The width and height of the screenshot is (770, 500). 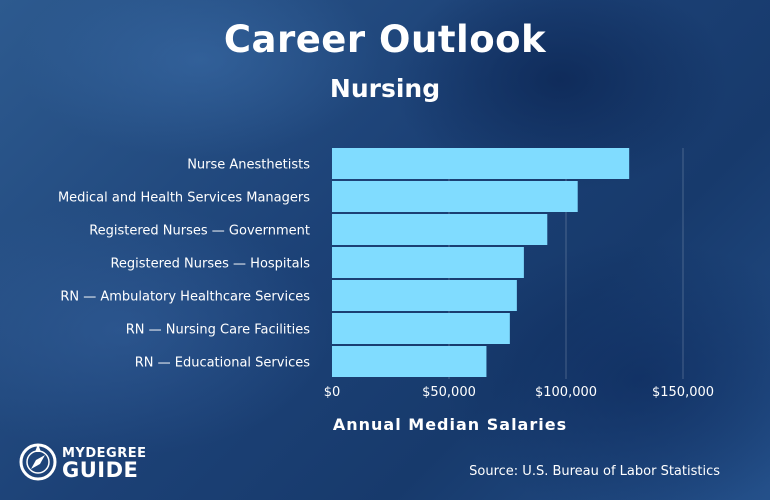 I want to click on category-label: Nurse Anesthetists, so click(x=248, y=165).